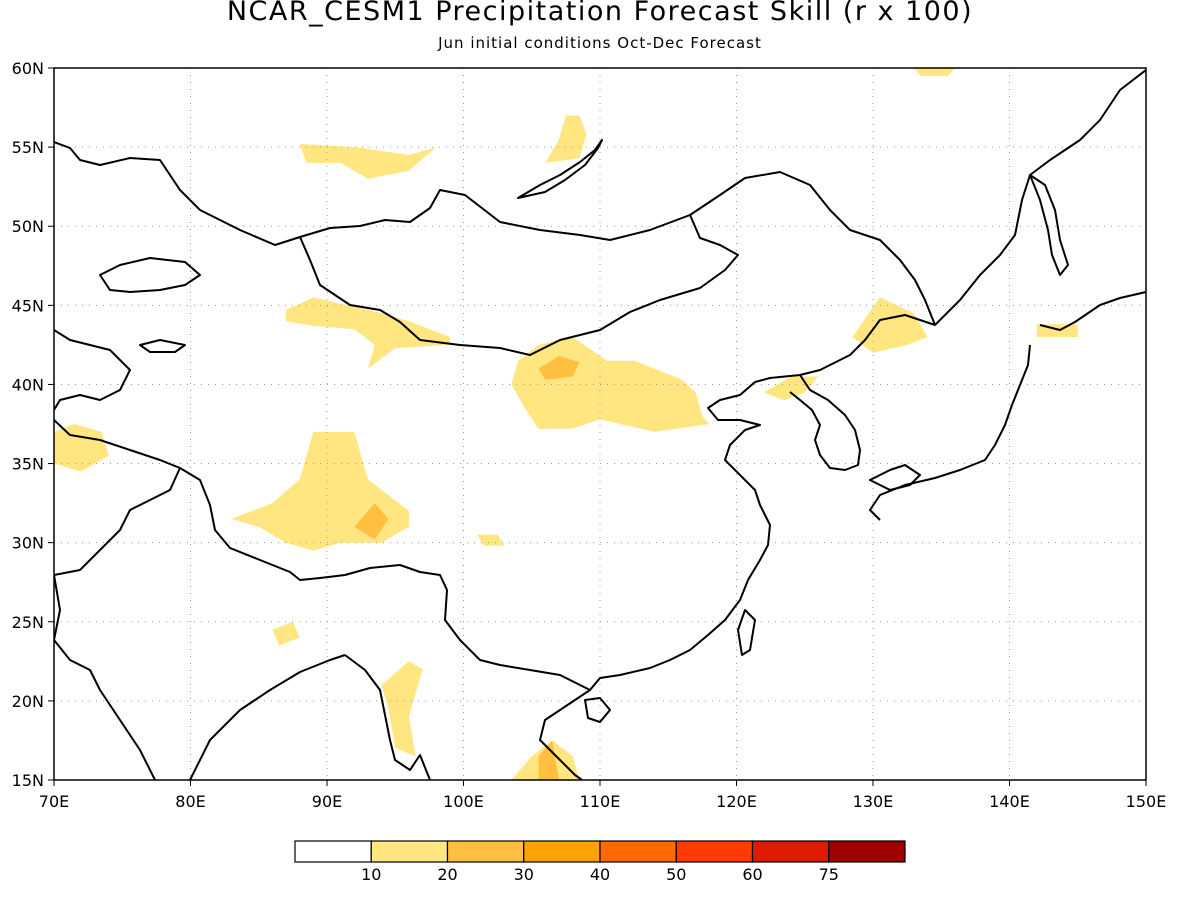 The image size is (1200, 900). What do you see at coordinates (1009, 801) in the screenshot?
I see `lon-tick-label: 140E` at bounding box center [1009, 801].